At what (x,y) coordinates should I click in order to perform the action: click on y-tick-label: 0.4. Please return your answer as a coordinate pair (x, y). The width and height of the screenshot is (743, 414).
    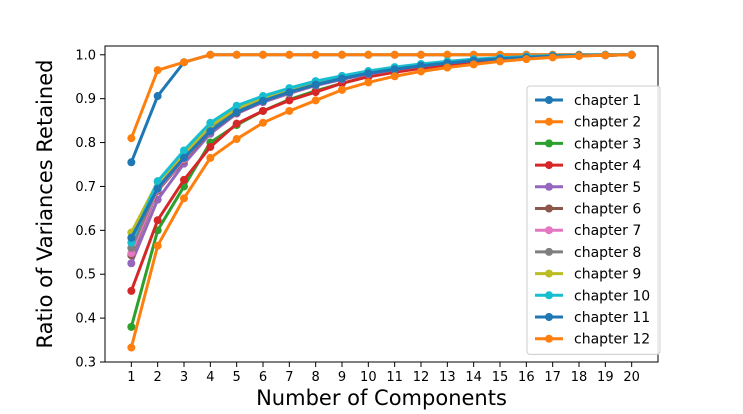
    Looking at the image, I should click on (85, 319).